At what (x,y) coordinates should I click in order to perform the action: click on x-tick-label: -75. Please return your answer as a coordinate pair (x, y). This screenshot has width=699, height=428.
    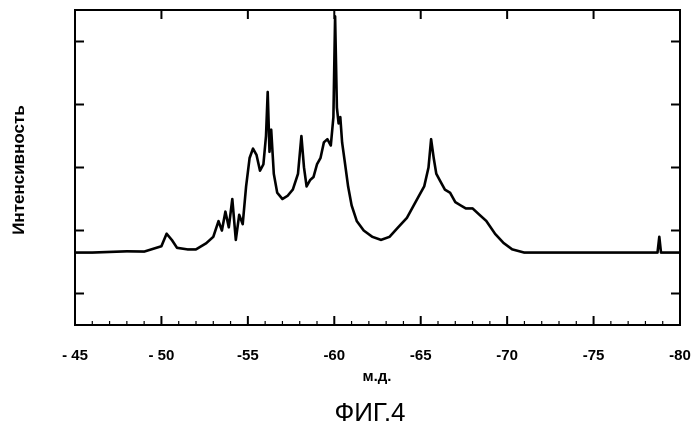
    Looking at the image, I should click on (594, 355).